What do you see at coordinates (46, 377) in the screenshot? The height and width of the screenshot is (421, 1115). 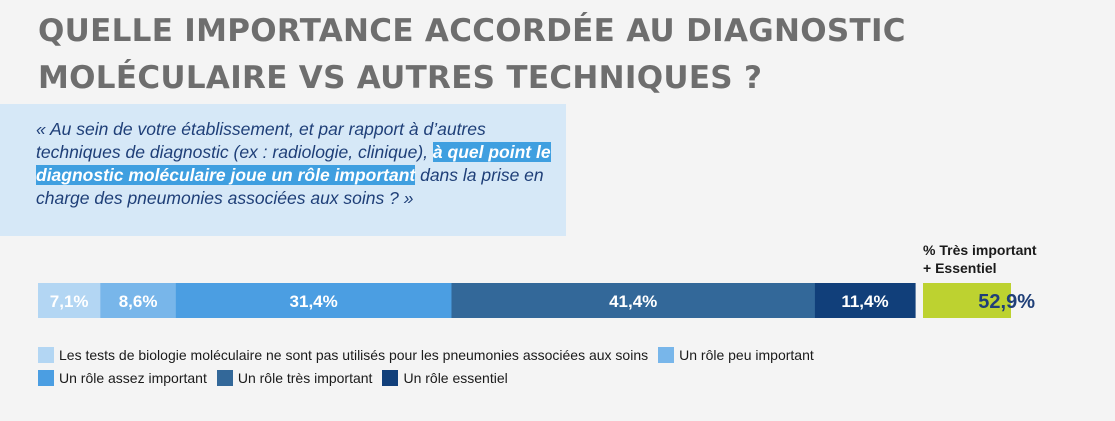 I see `legend-swatch-fairly-important` at bounding box center [46, 377].